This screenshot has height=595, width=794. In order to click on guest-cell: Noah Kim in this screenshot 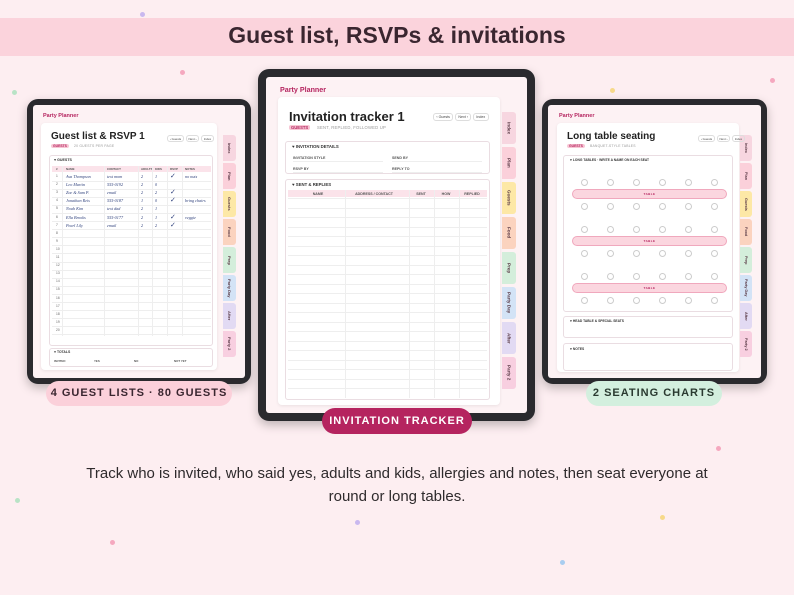, I will do `click(75, 209)`.